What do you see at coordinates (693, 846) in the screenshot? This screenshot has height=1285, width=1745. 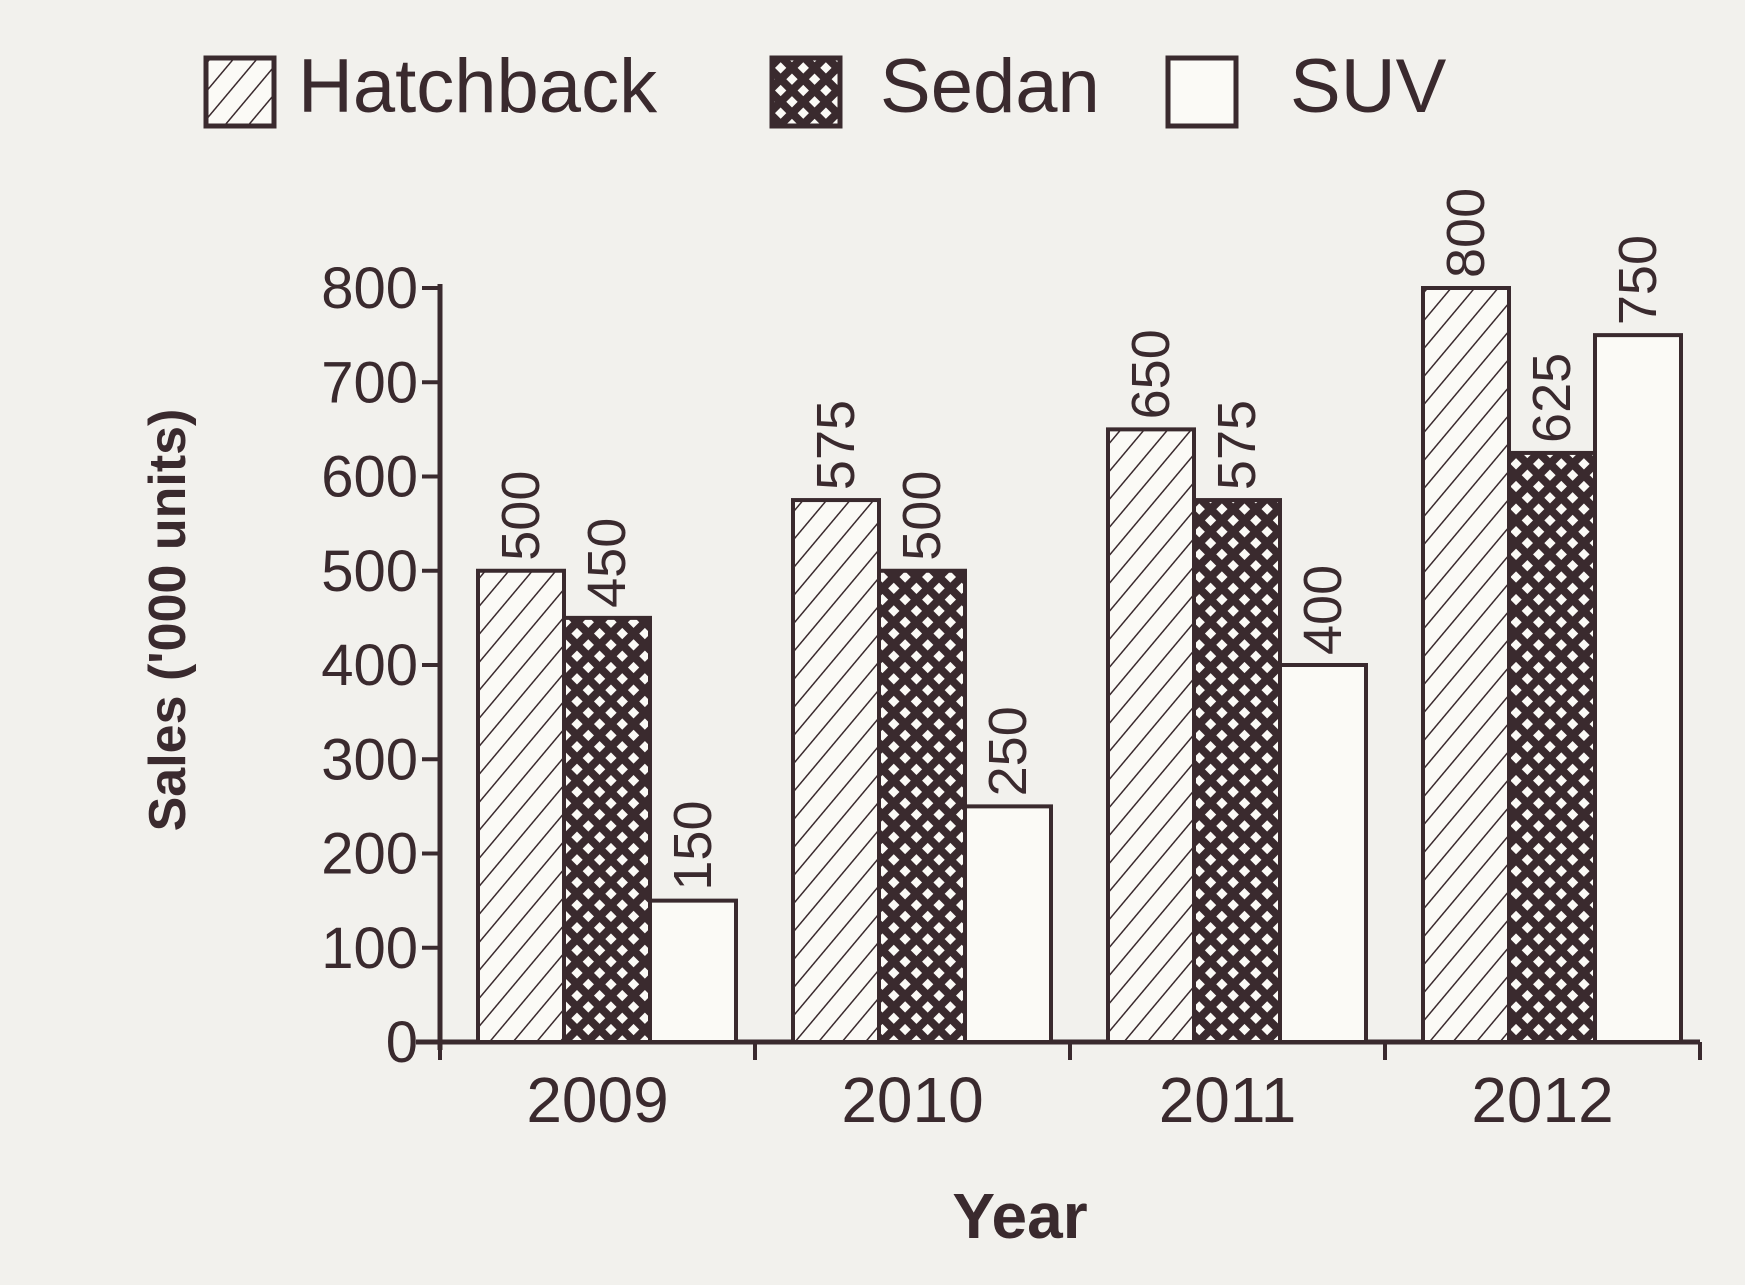 I see `data-label: 150` at bounding box center [693, 846].